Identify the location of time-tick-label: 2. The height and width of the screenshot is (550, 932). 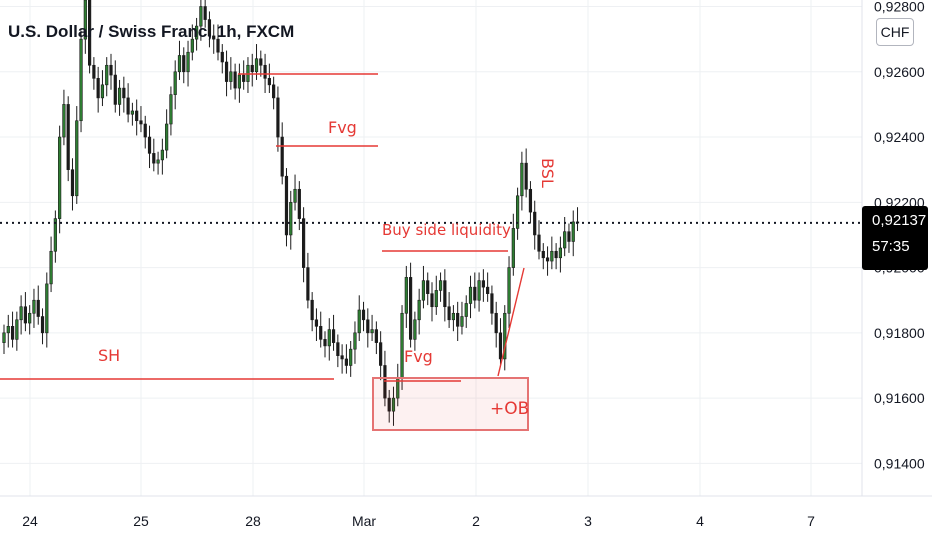
(476, 521).